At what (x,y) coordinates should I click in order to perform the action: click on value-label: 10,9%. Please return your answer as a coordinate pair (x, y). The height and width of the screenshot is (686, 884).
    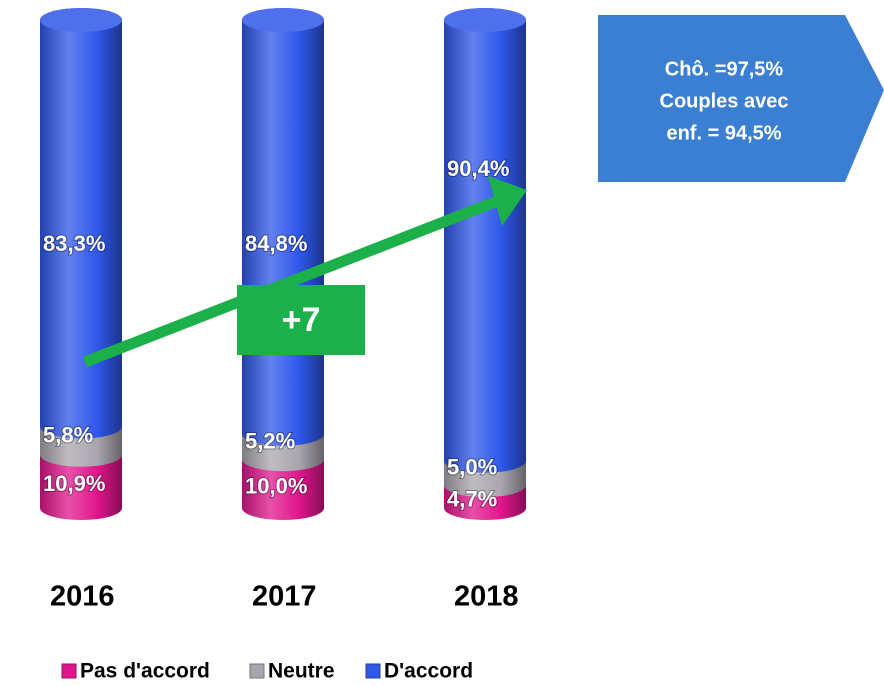
    Looking at the image, I should click on (74, 483).